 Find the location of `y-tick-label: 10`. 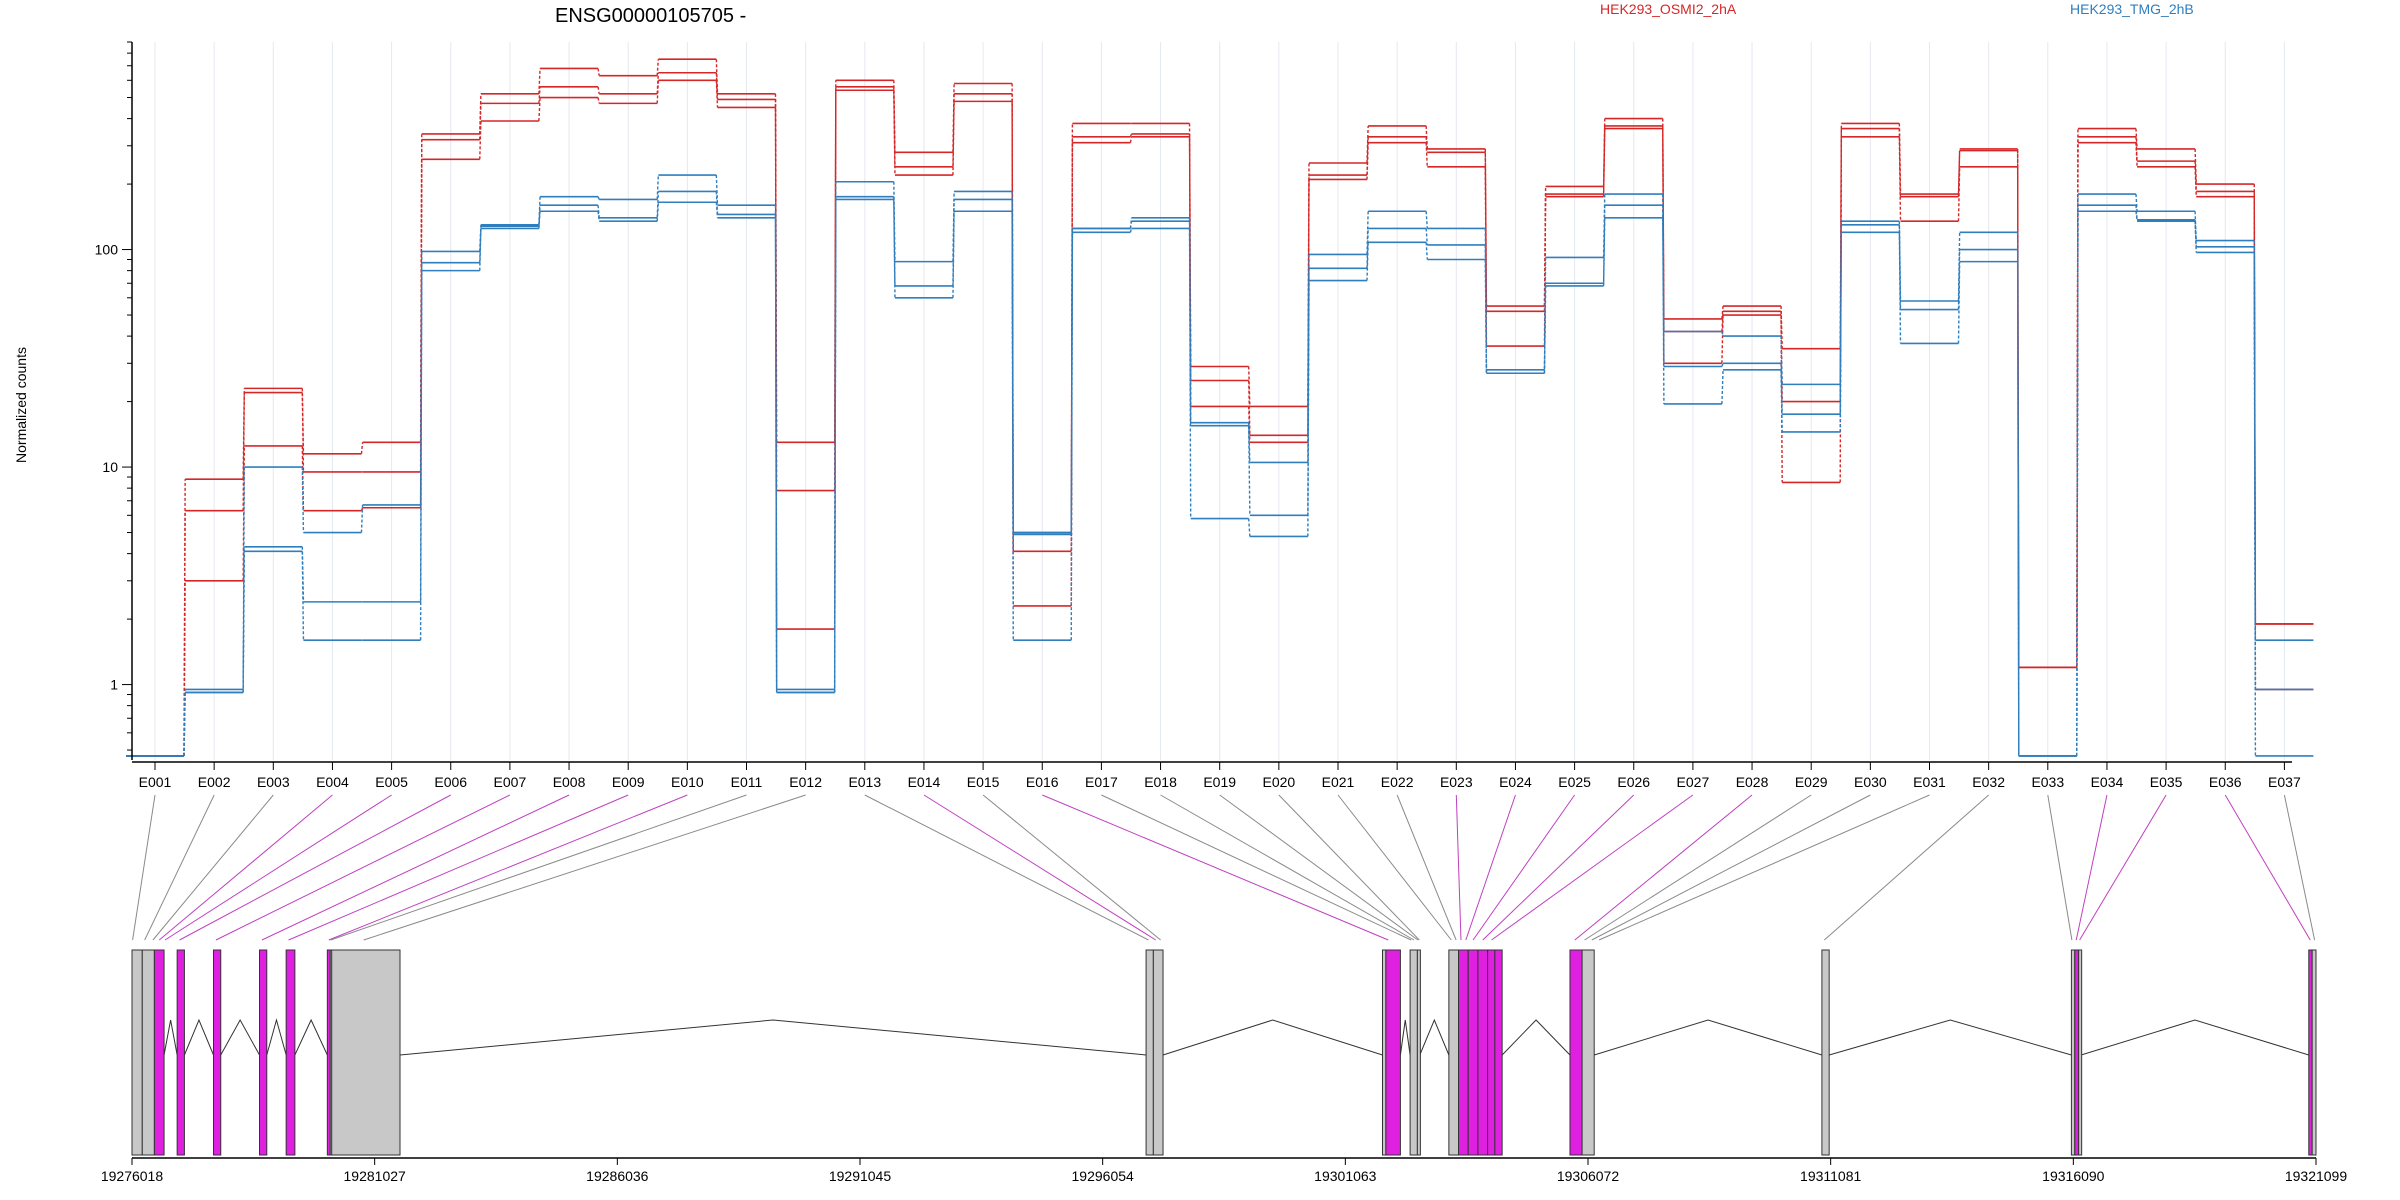

y-tick-label: 10 is located at coordinates (110, 467).